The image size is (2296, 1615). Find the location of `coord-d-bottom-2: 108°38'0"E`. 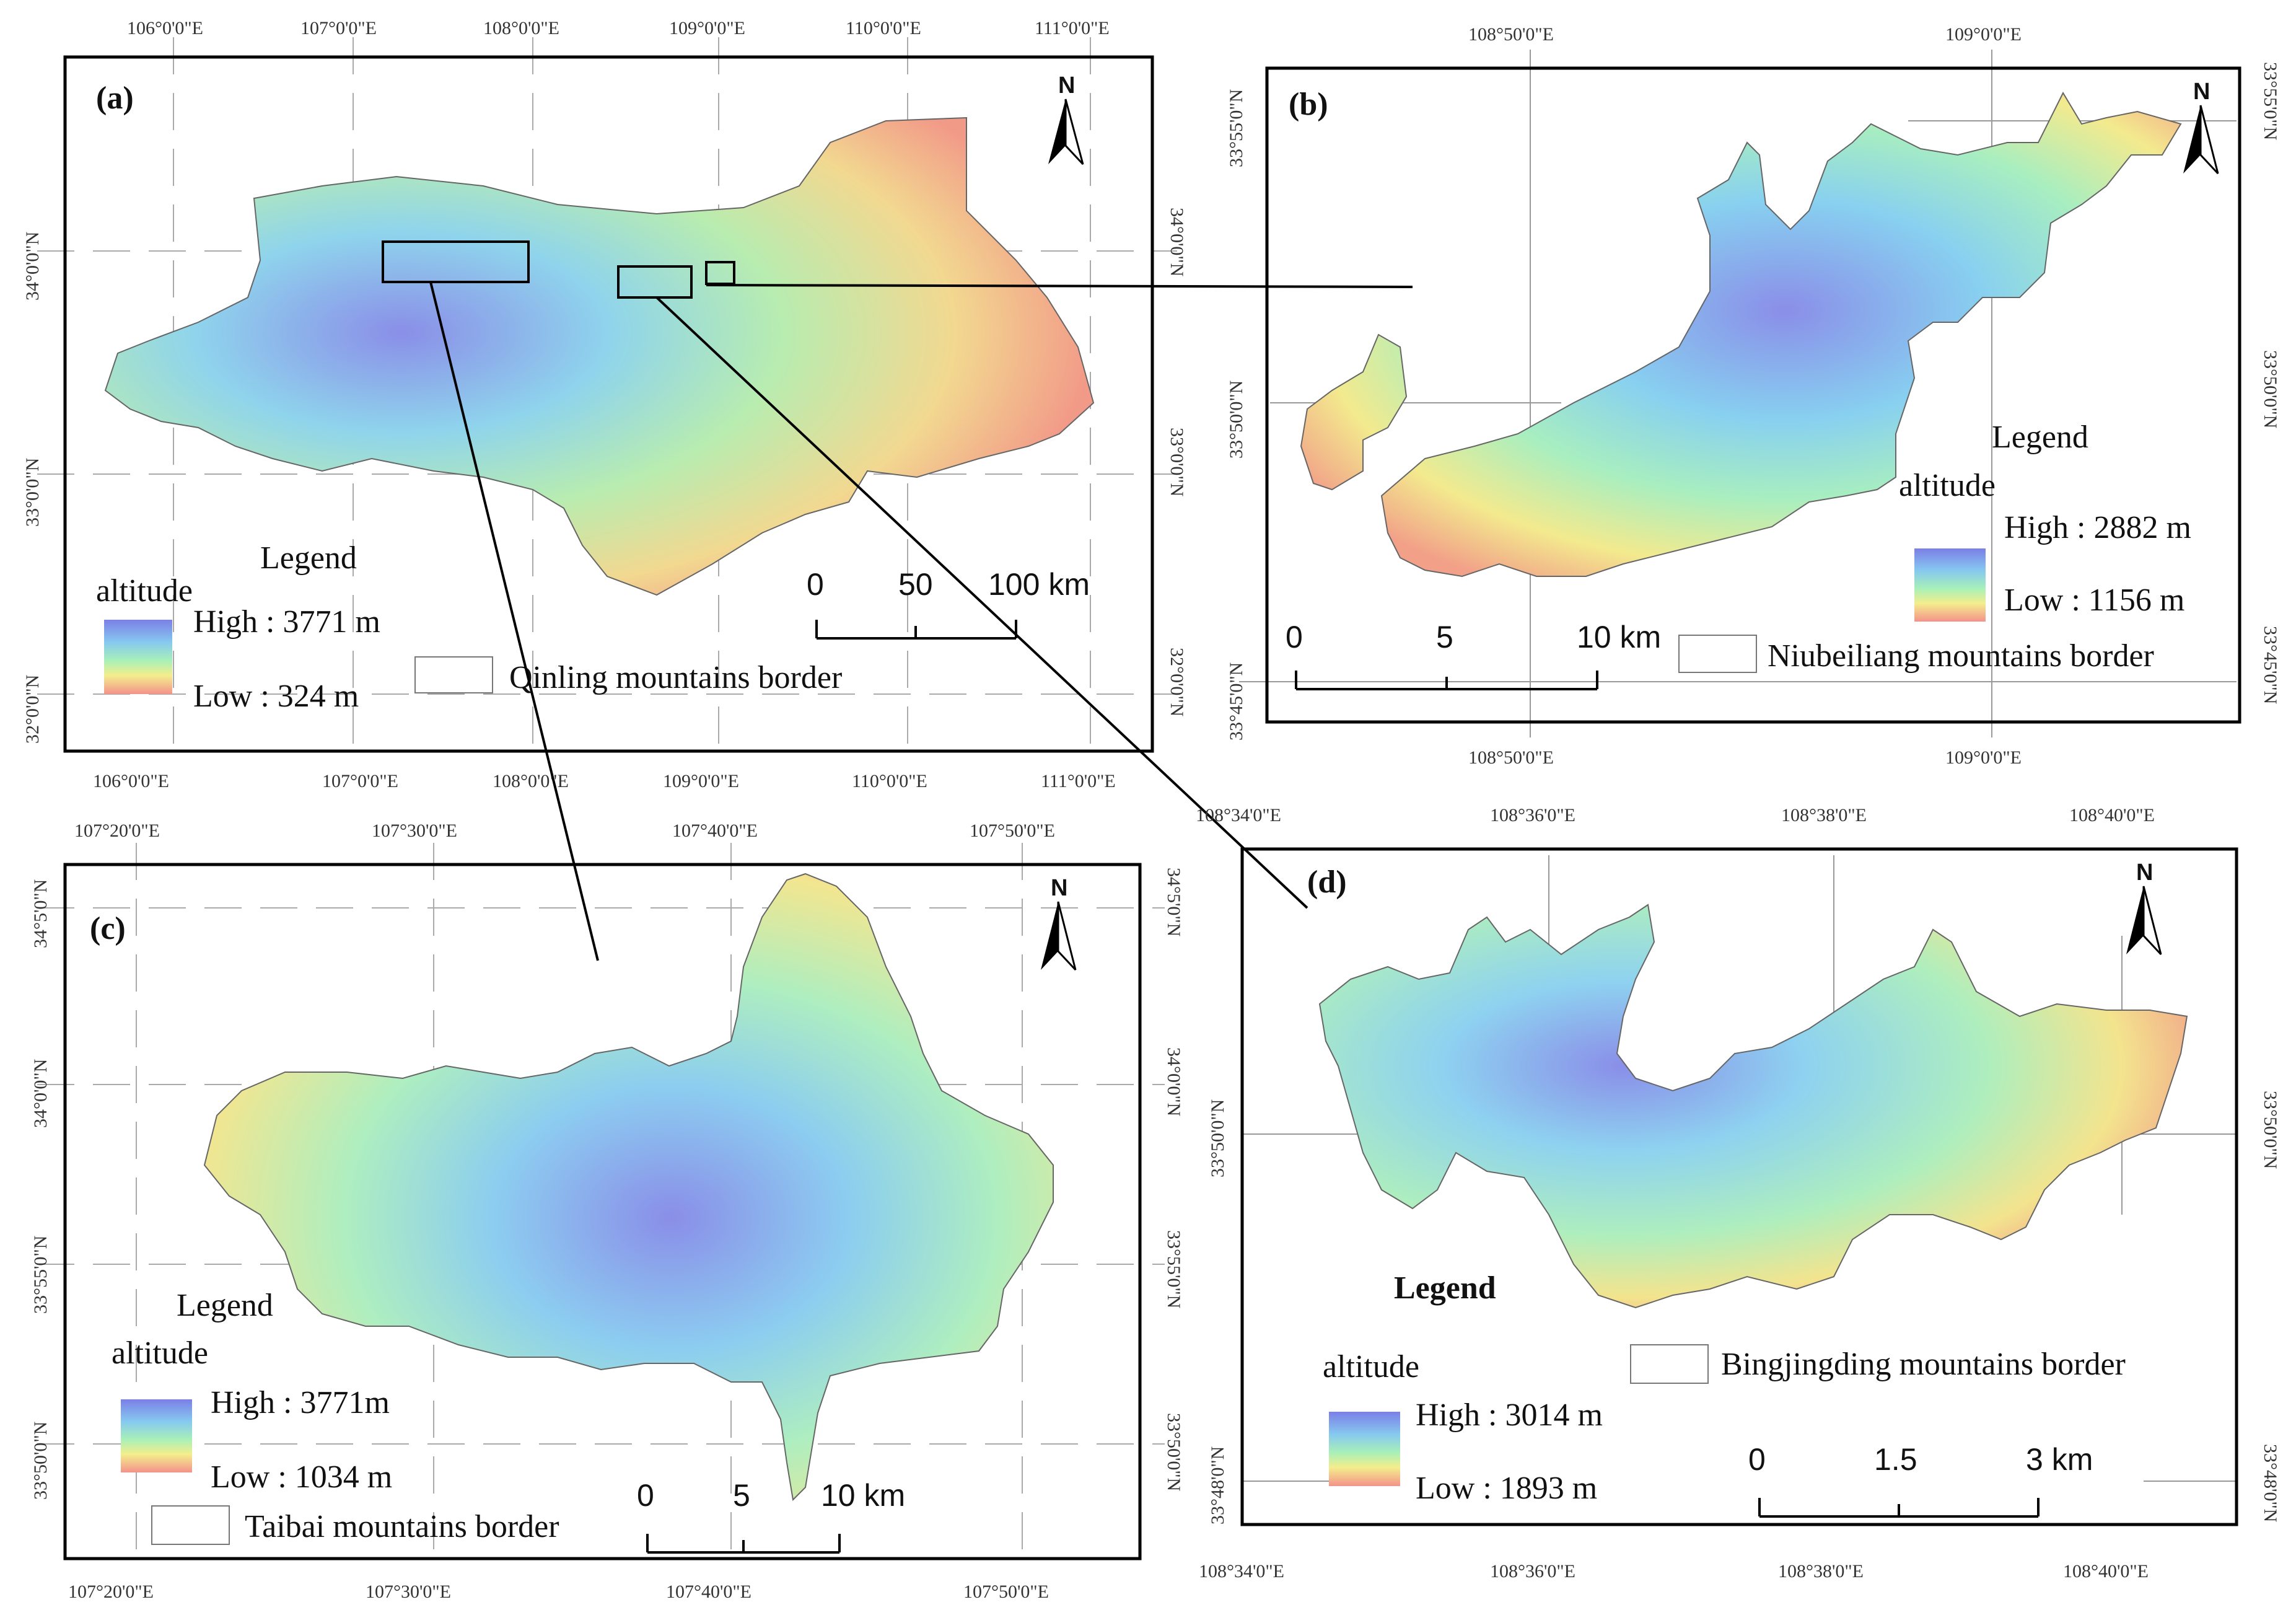

coord-d-bottom-2: 108°38'0"E is located at coordinates (1821, 1571).